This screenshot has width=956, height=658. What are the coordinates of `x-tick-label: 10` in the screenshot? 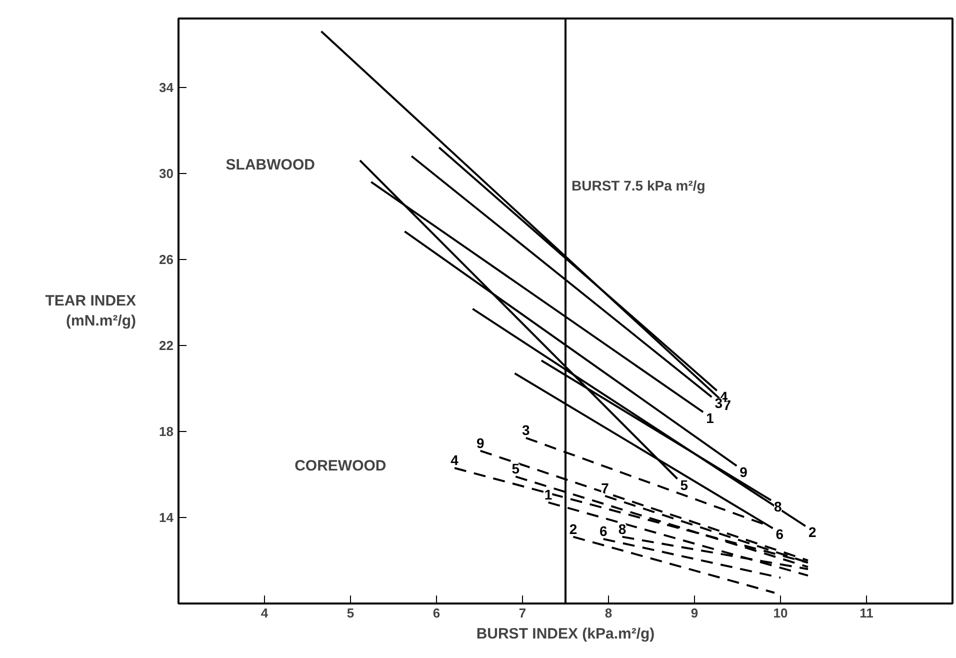 It's located at (780, 613).